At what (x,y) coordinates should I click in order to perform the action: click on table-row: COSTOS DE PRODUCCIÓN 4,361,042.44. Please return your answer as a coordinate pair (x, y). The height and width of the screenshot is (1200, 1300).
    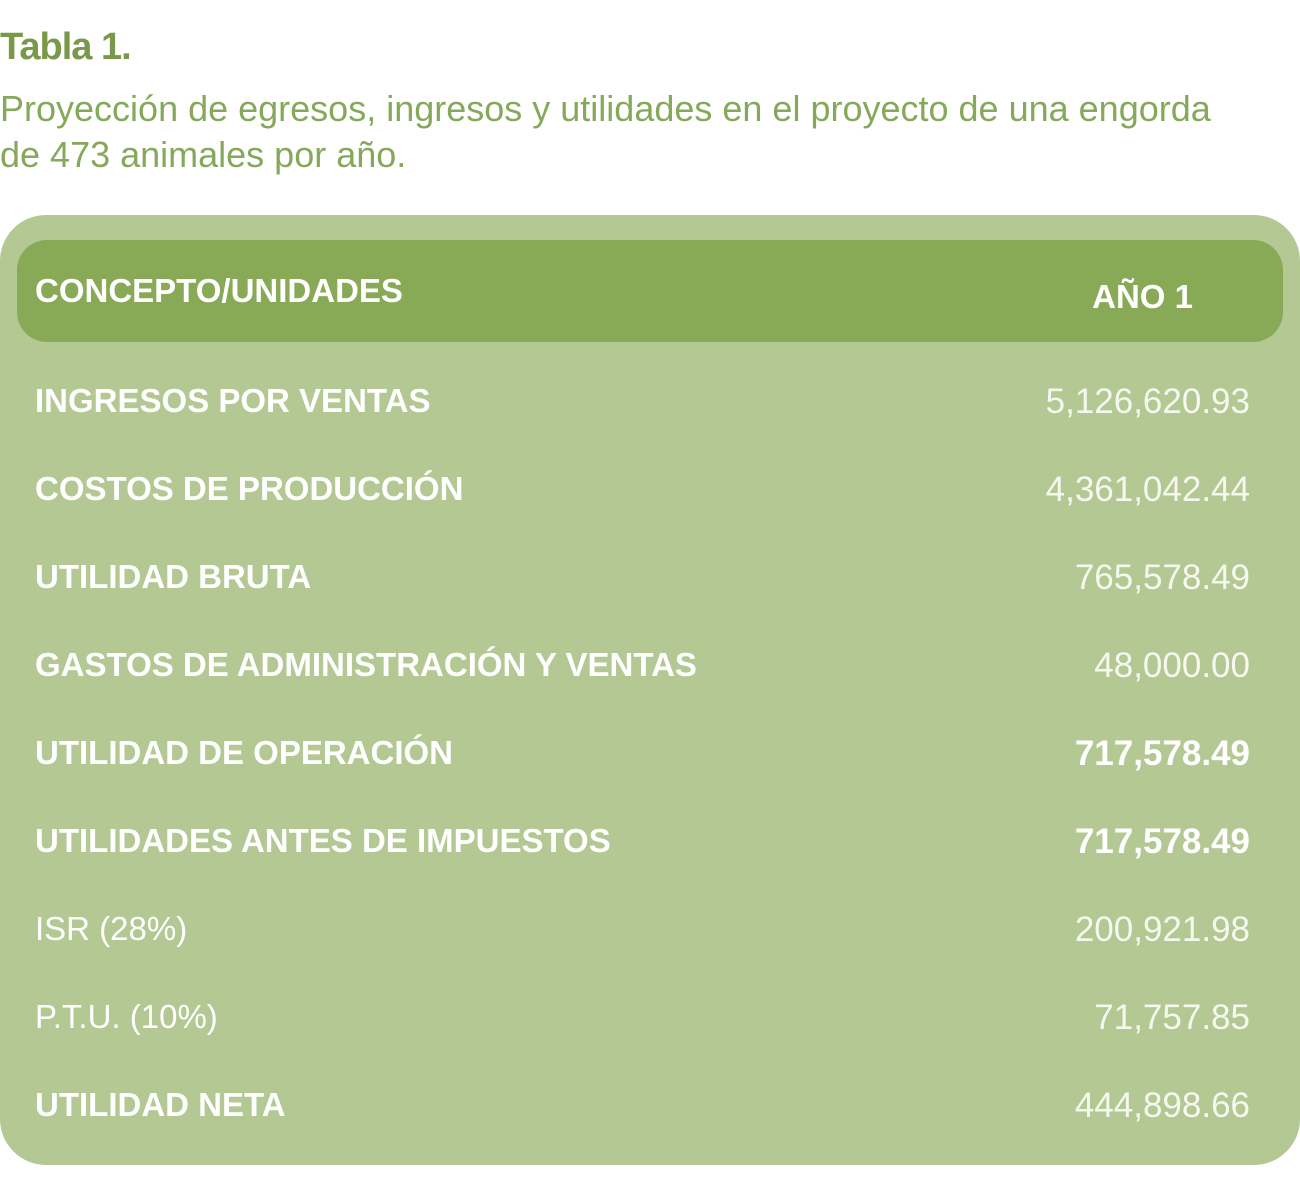
    Looking at the image, I should click on (642, 490).